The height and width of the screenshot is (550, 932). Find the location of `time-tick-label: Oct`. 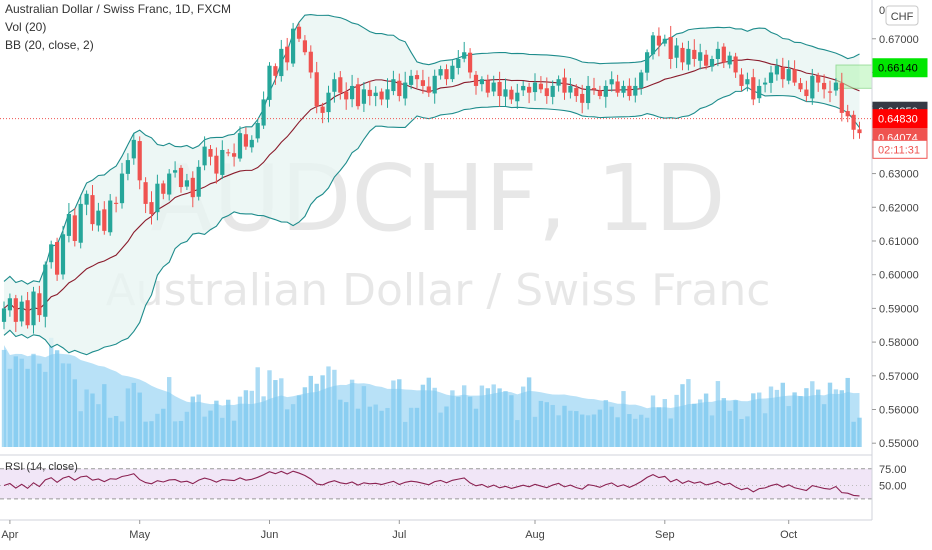

time-tick-label: Oct is located at coordinates (788, 535).